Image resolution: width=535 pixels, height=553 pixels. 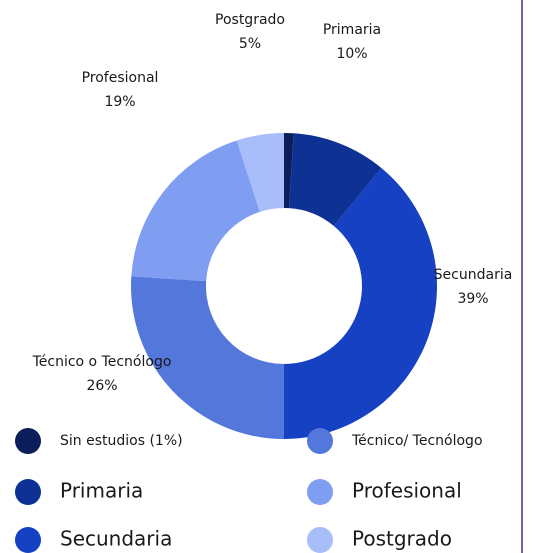 I want to click on slice-label: Postgrado, so click(x=250, y=20).